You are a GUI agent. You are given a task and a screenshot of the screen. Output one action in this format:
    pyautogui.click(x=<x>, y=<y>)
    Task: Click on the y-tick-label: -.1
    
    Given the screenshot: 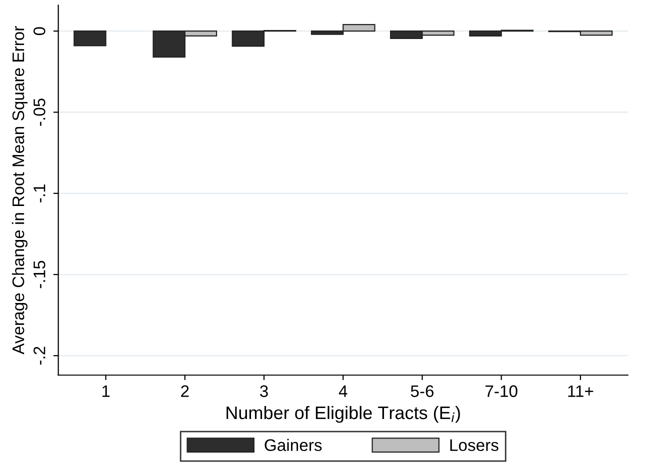 What is the action you would take?
    pyautogui.click(x=40, y=193)
    